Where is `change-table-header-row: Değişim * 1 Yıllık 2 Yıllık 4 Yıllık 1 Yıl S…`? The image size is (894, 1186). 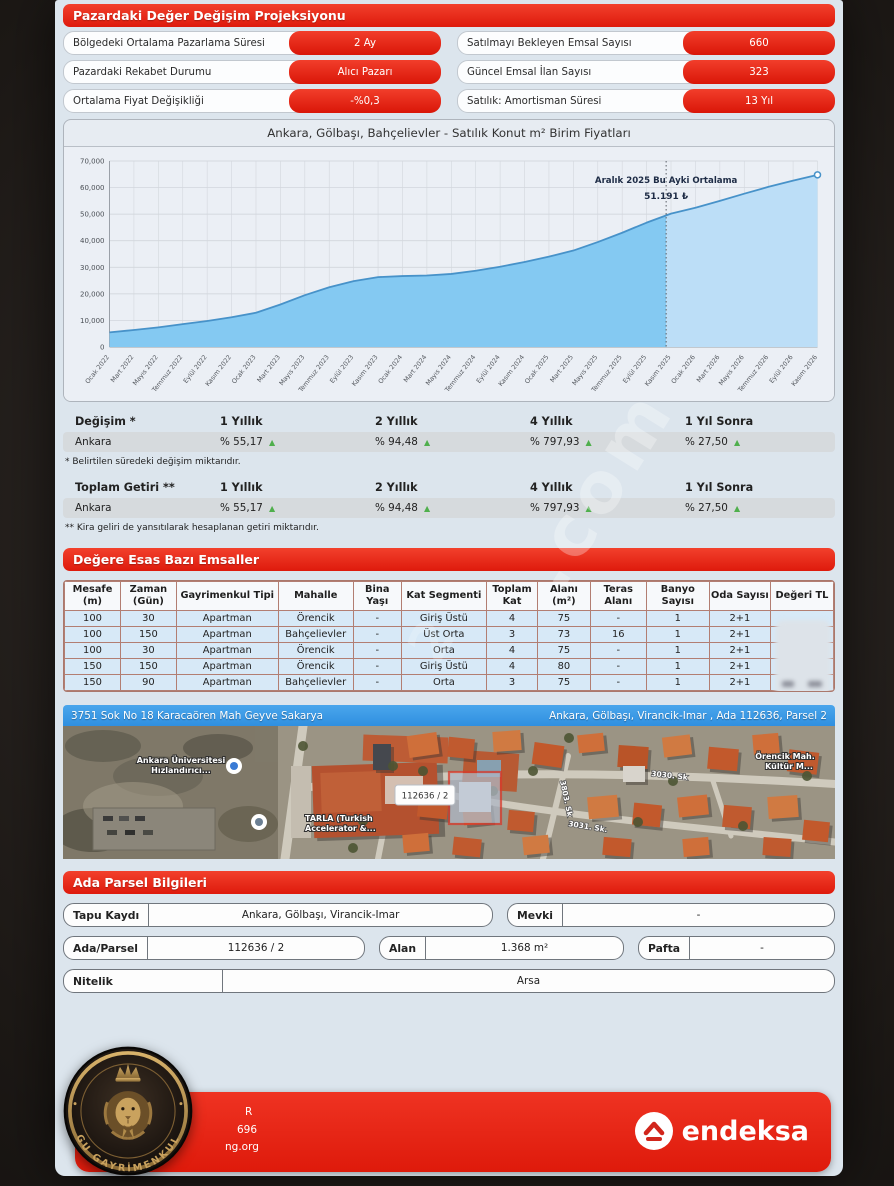 change-table-header-row: Değişim * 1 Yıllık 2 Yıllık 4 Yıllık 1 Yıl S… is located at coordinates (449, 421).